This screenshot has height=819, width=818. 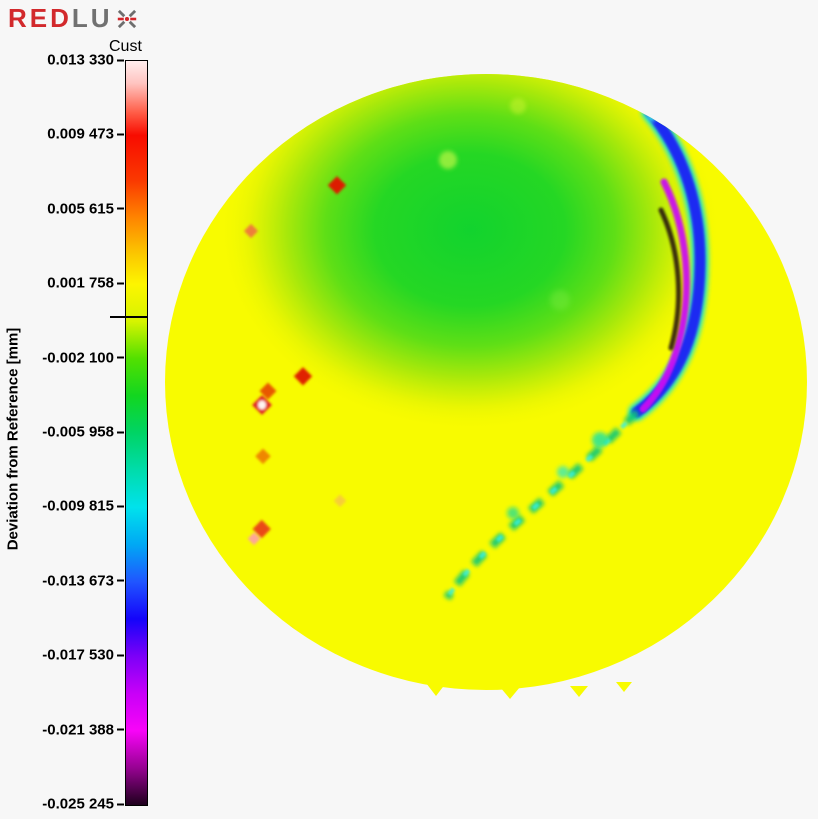 What do you see at coordinates (78, 358) in the screenshot?
I see `colorbar-tick-label: -0.002 100` at bounding box center [78, 358].